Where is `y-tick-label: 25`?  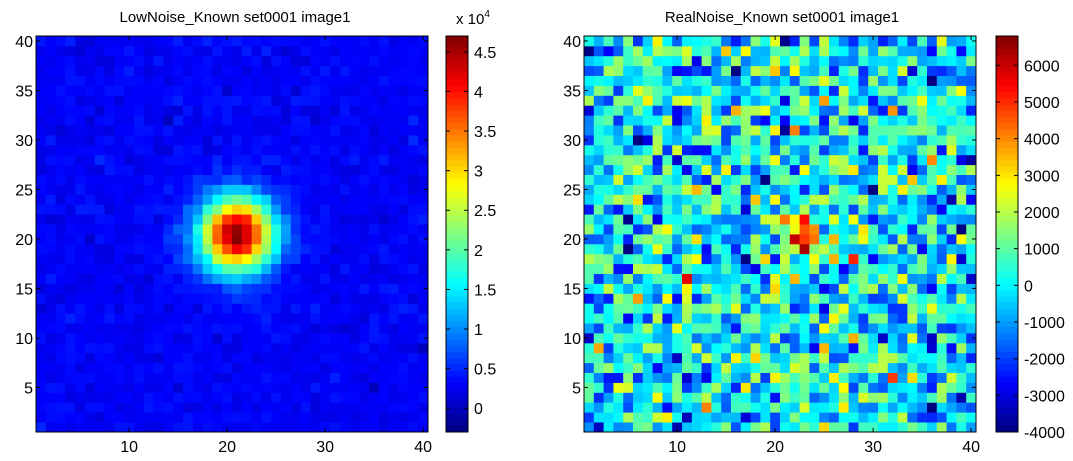
y-tick-label: 25 is located at coordinates (572, 190).